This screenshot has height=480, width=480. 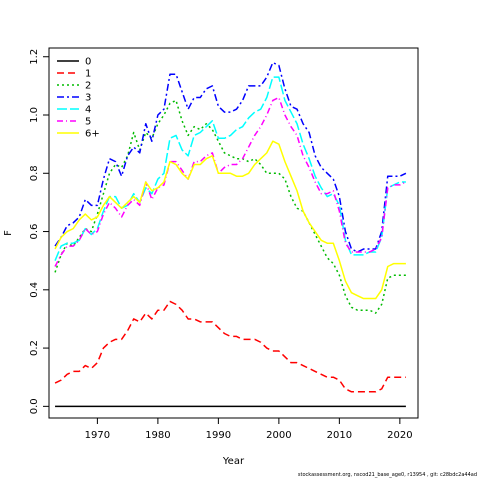 I want to click on x-tick-label: 2000, so click(x=278, y=435).